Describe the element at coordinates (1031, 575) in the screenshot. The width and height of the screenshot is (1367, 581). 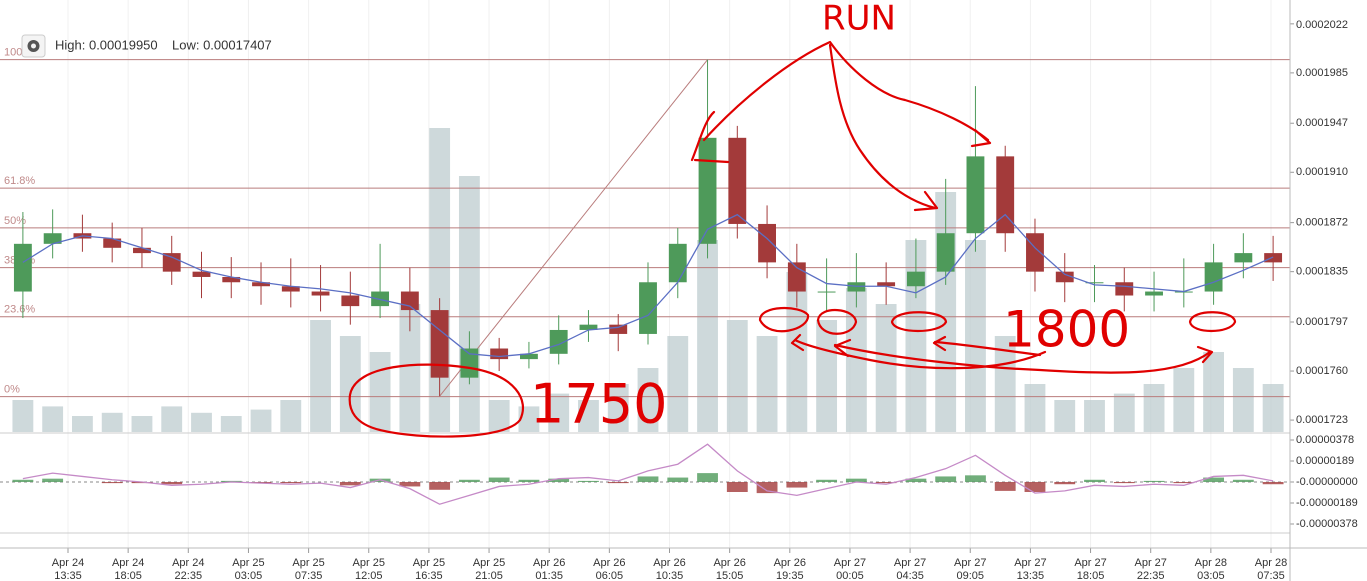
I see `x-tick-time: 13:35` at that location.